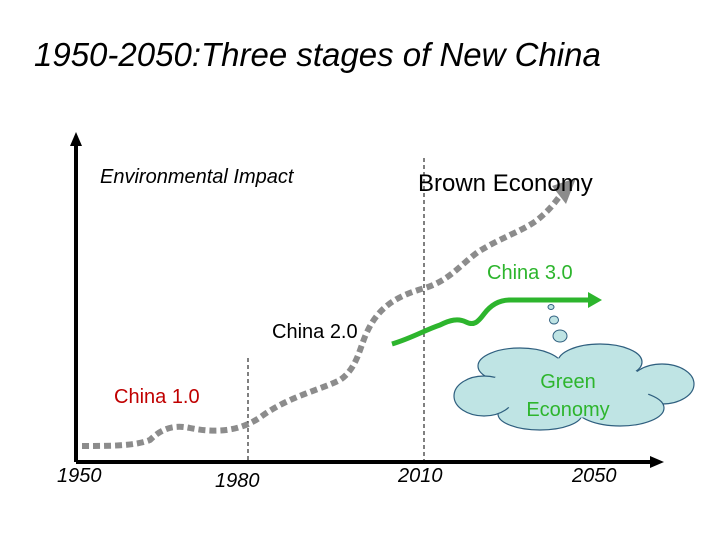  Describe the element at coordinates (657, 462) in the screenshot. I see `x-axis-arrowhead` at that location.